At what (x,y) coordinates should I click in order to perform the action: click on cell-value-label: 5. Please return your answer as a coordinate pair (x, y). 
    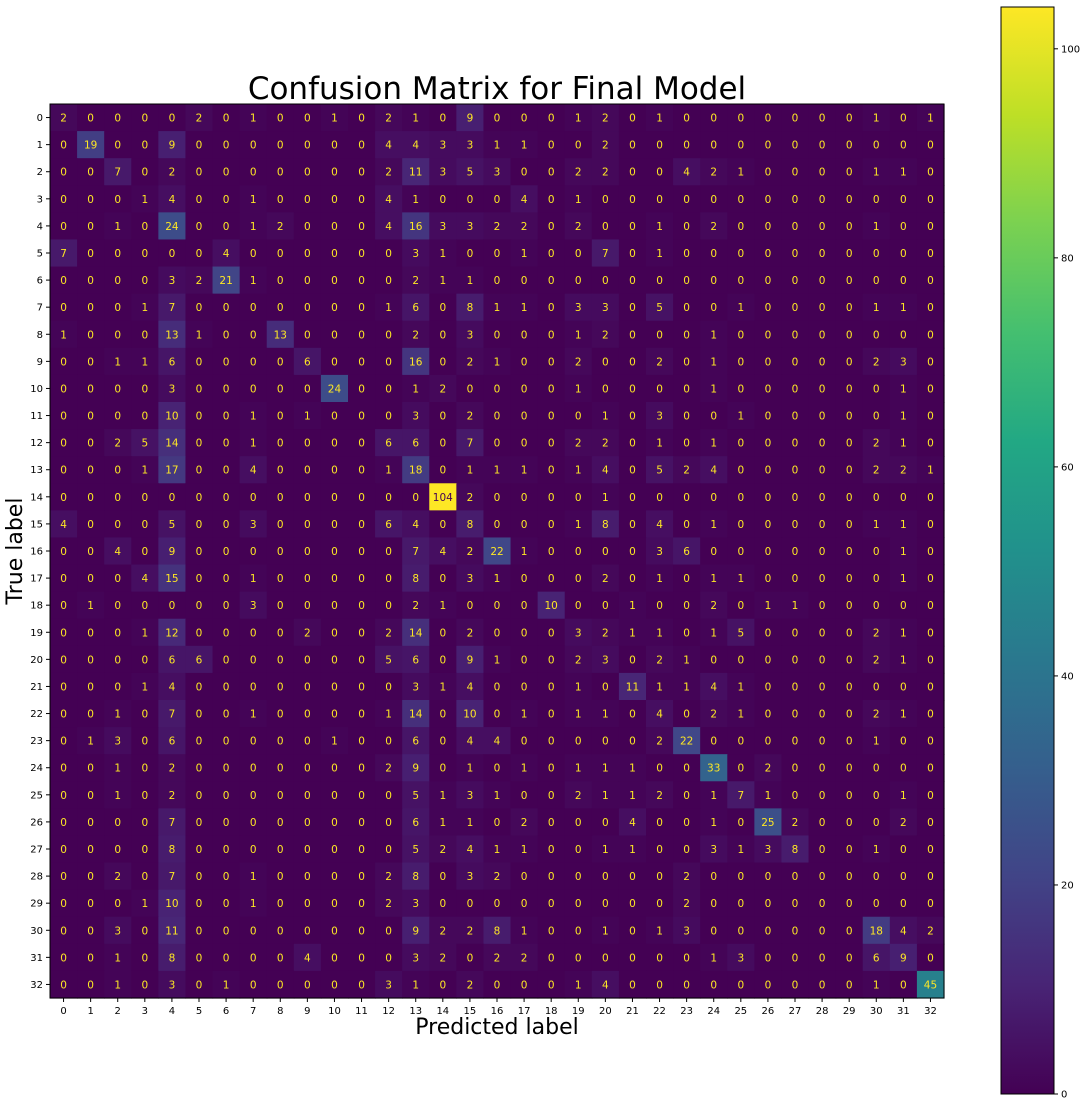
    Looking at the image, I should click on (659, 471).